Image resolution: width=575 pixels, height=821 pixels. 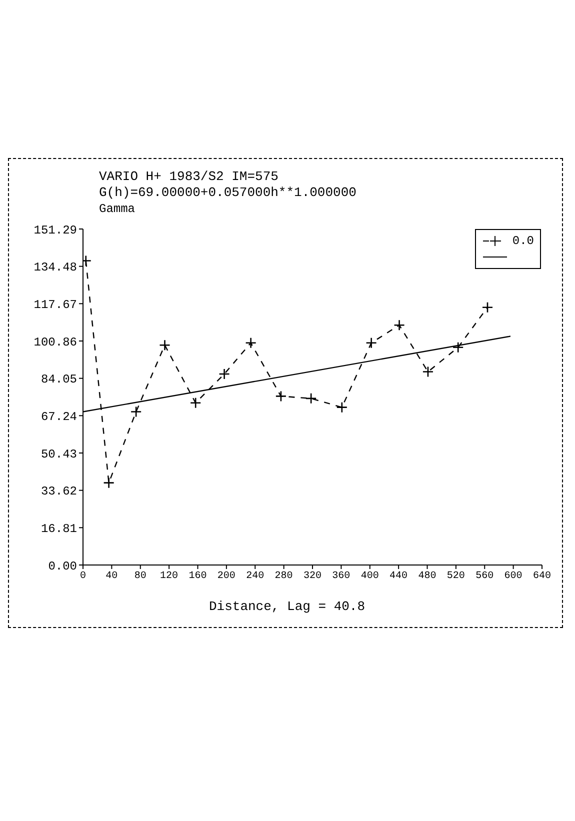 I want to click on x-tick-label: 40, so click(x=112, y=576).